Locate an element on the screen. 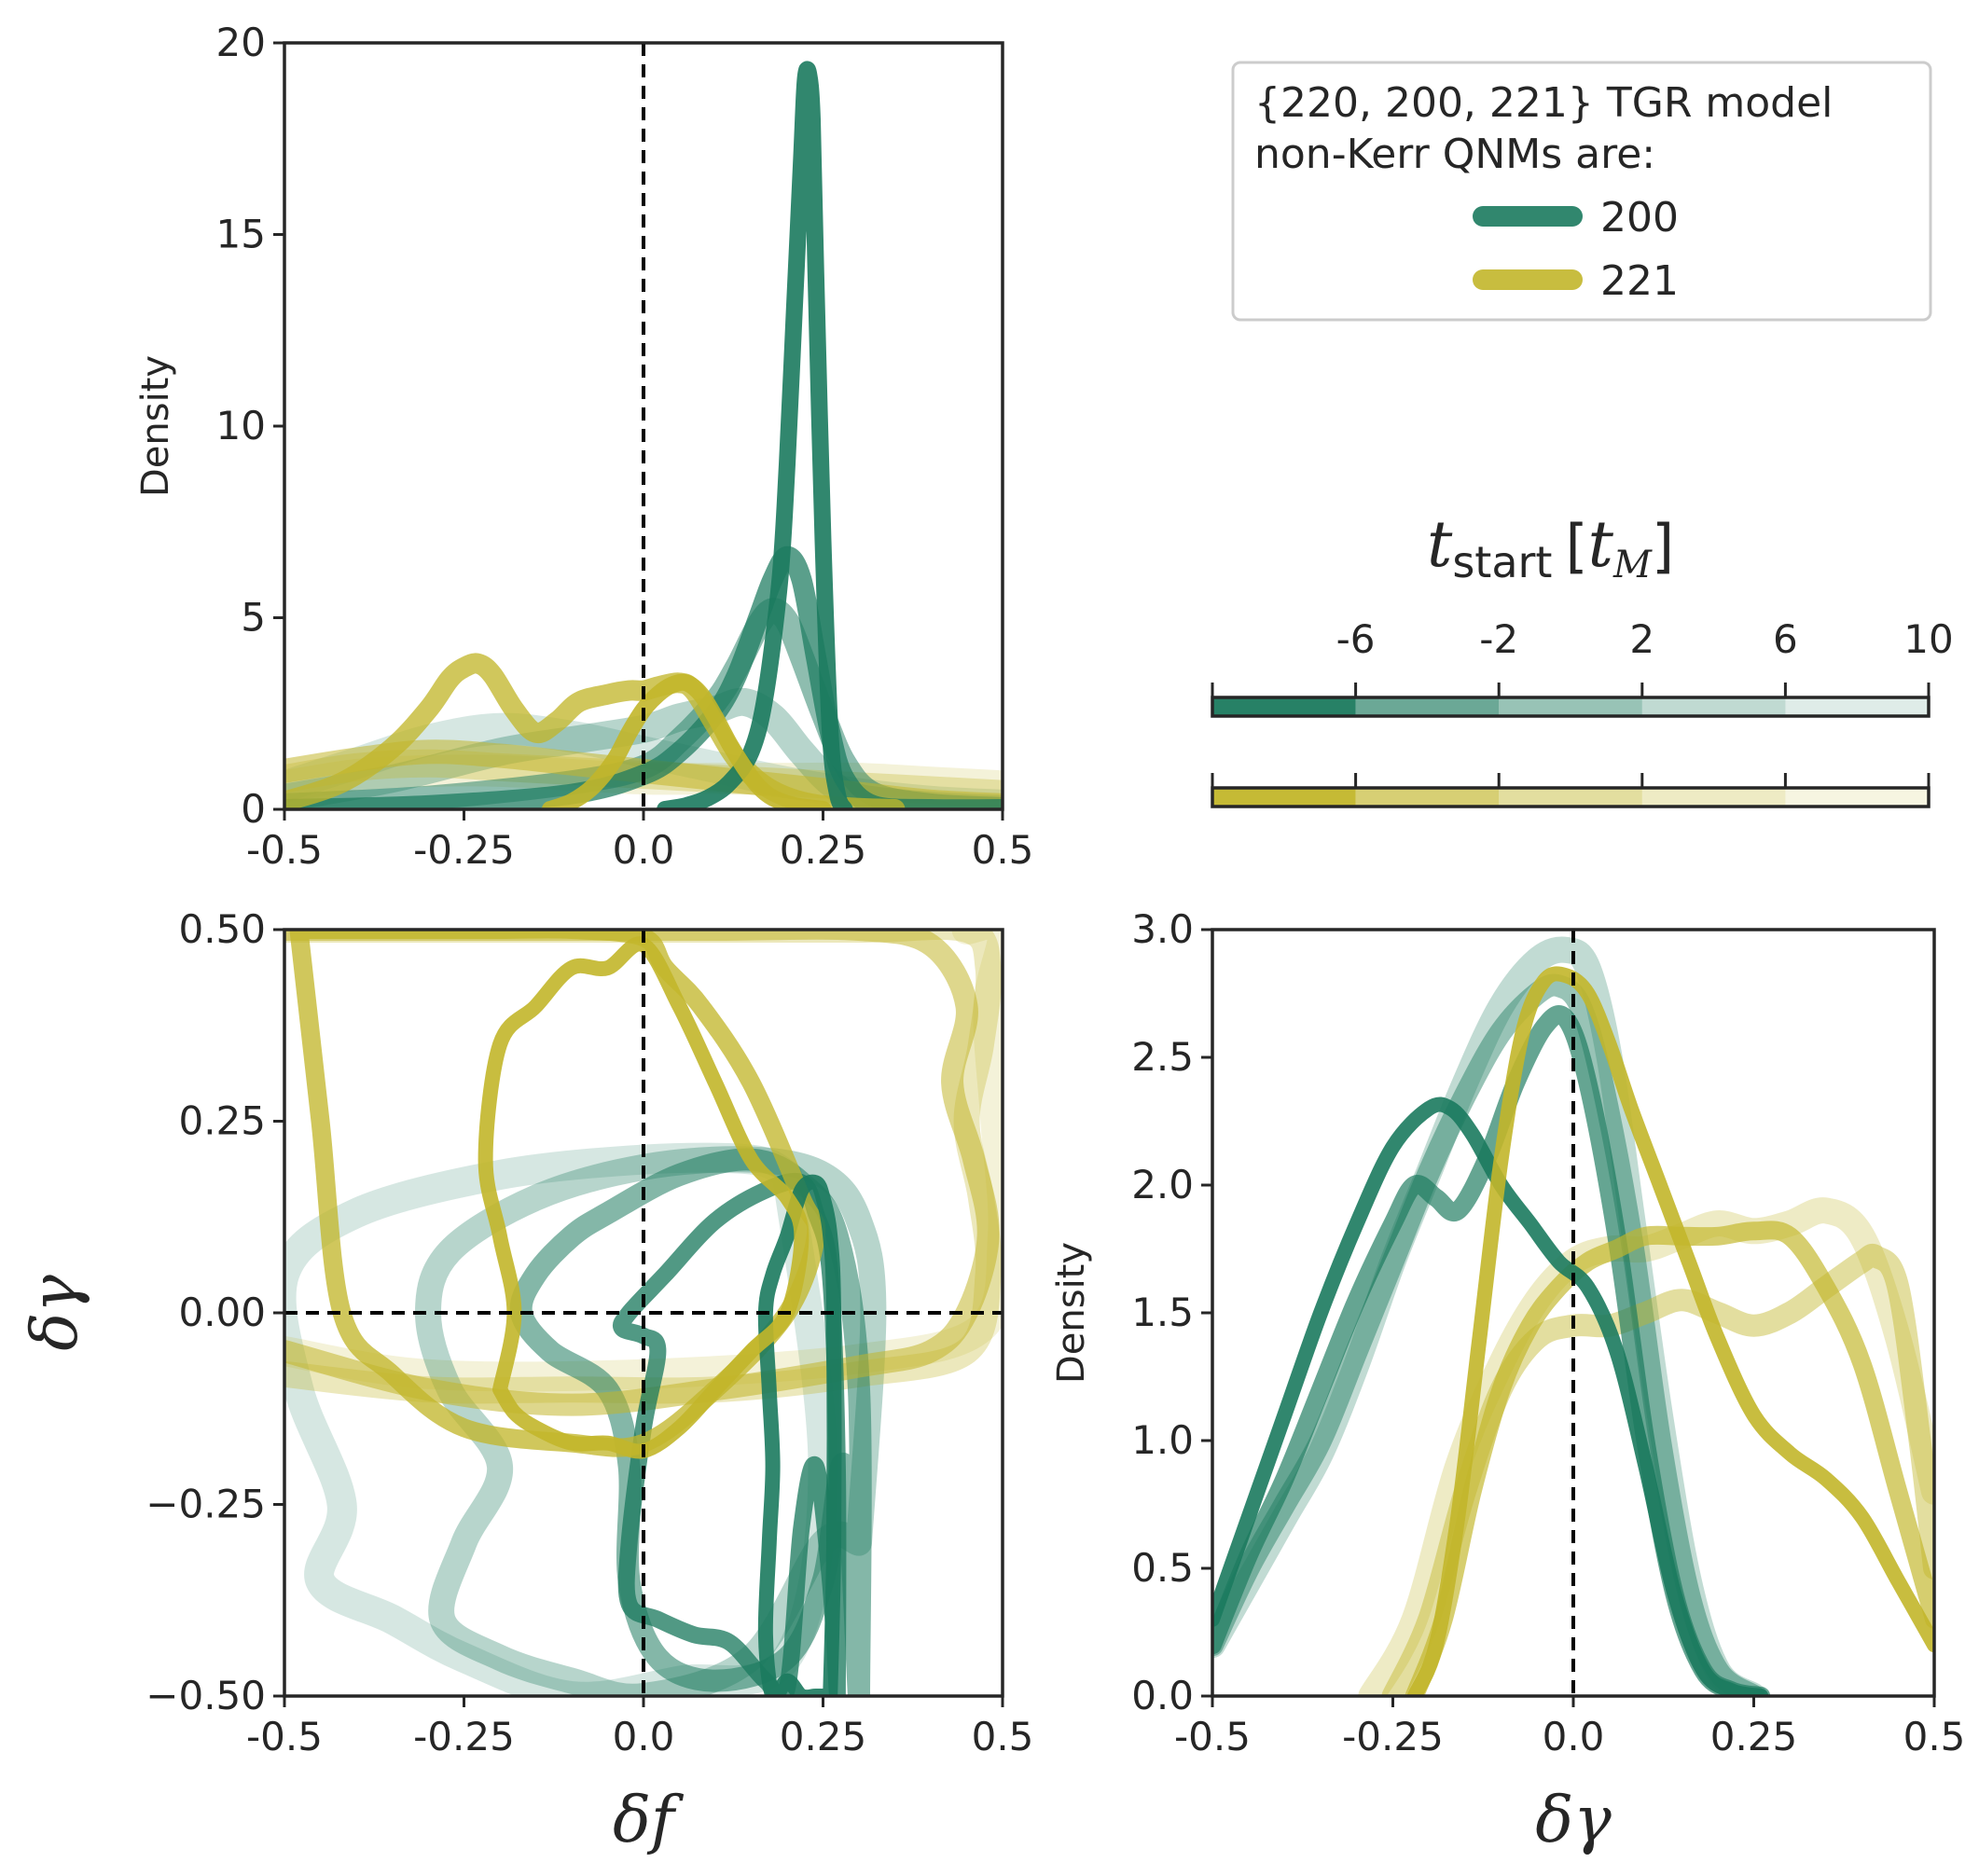 Image resolution: width=1979 pixels, height=1876 pixels. colorbar-tick-label: 6 is located at coordinates (1785, 639).